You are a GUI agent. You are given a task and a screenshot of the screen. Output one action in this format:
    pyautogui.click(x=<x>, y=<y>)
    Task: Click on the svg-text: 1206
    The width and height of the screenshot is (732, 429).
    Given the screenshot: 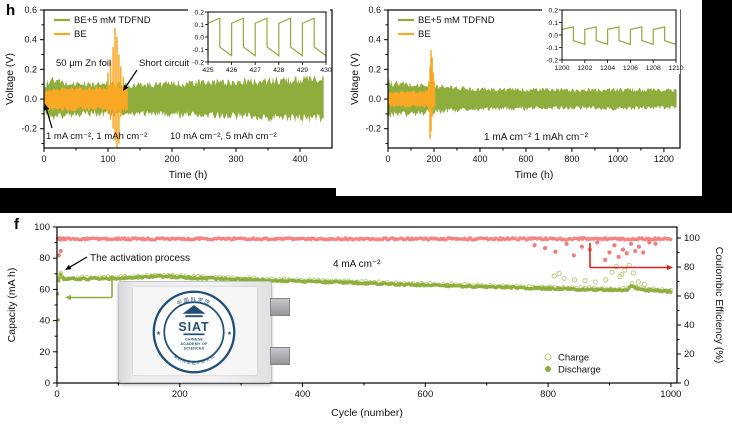 What is the action you would take?
    pyautogui.click(x=630, y=68)
    